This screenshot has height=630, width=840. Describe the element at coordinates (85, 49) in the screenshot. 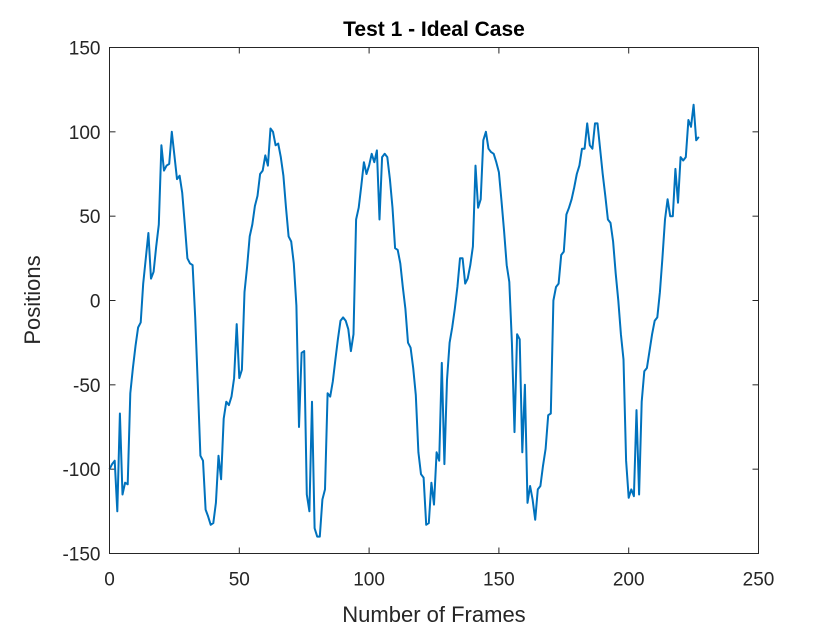

I see `y-tick-label: 150` at that location.